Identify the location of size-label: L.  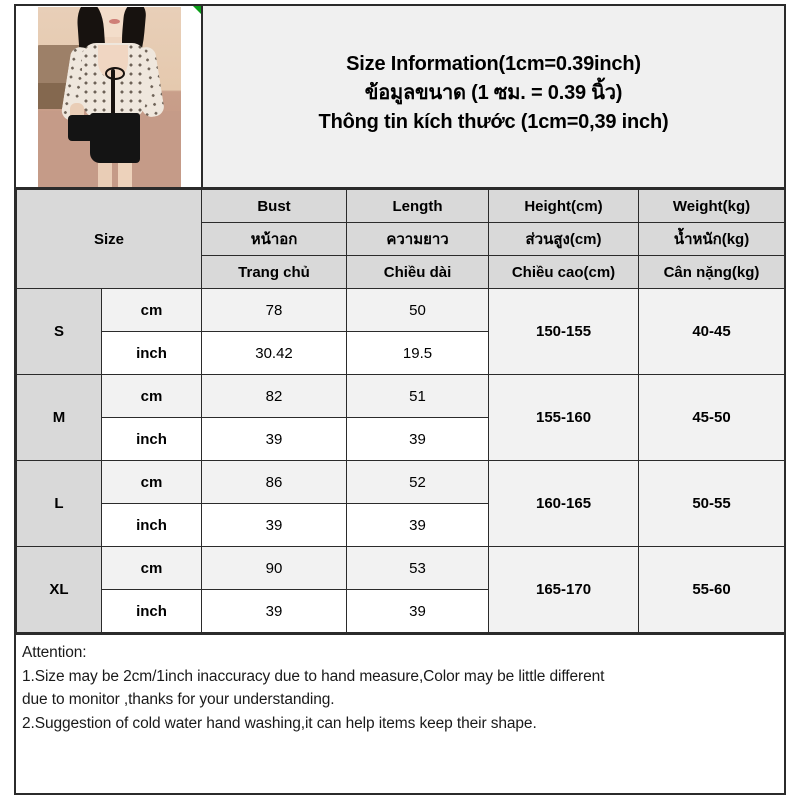
(59, 503).